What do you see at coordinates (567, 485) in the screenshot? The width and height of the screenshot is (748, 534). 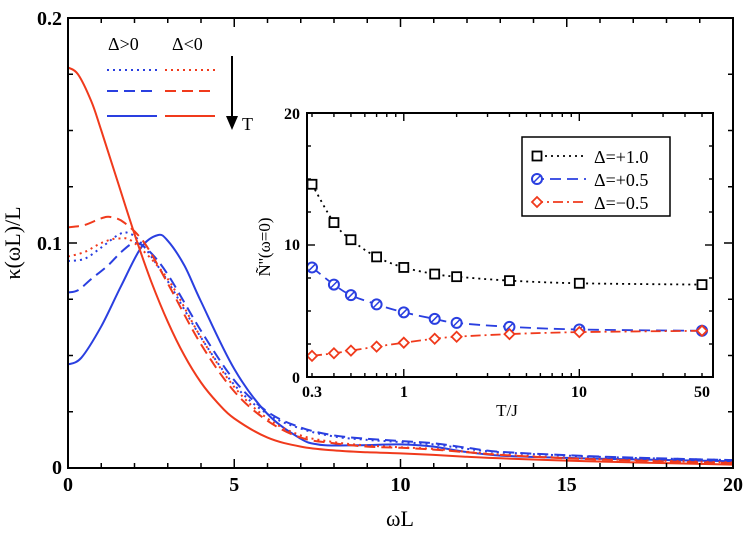 I see `main-x-tick-label: 15` at bounding box center [567, 485].